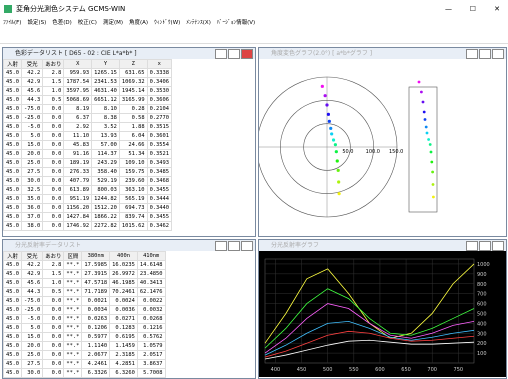 This screenshot has height=379, width=508. What do you see at coordinates (78, 199) in the screenshot?
I see `cell: 951.19` at bounding box center [78, 199].